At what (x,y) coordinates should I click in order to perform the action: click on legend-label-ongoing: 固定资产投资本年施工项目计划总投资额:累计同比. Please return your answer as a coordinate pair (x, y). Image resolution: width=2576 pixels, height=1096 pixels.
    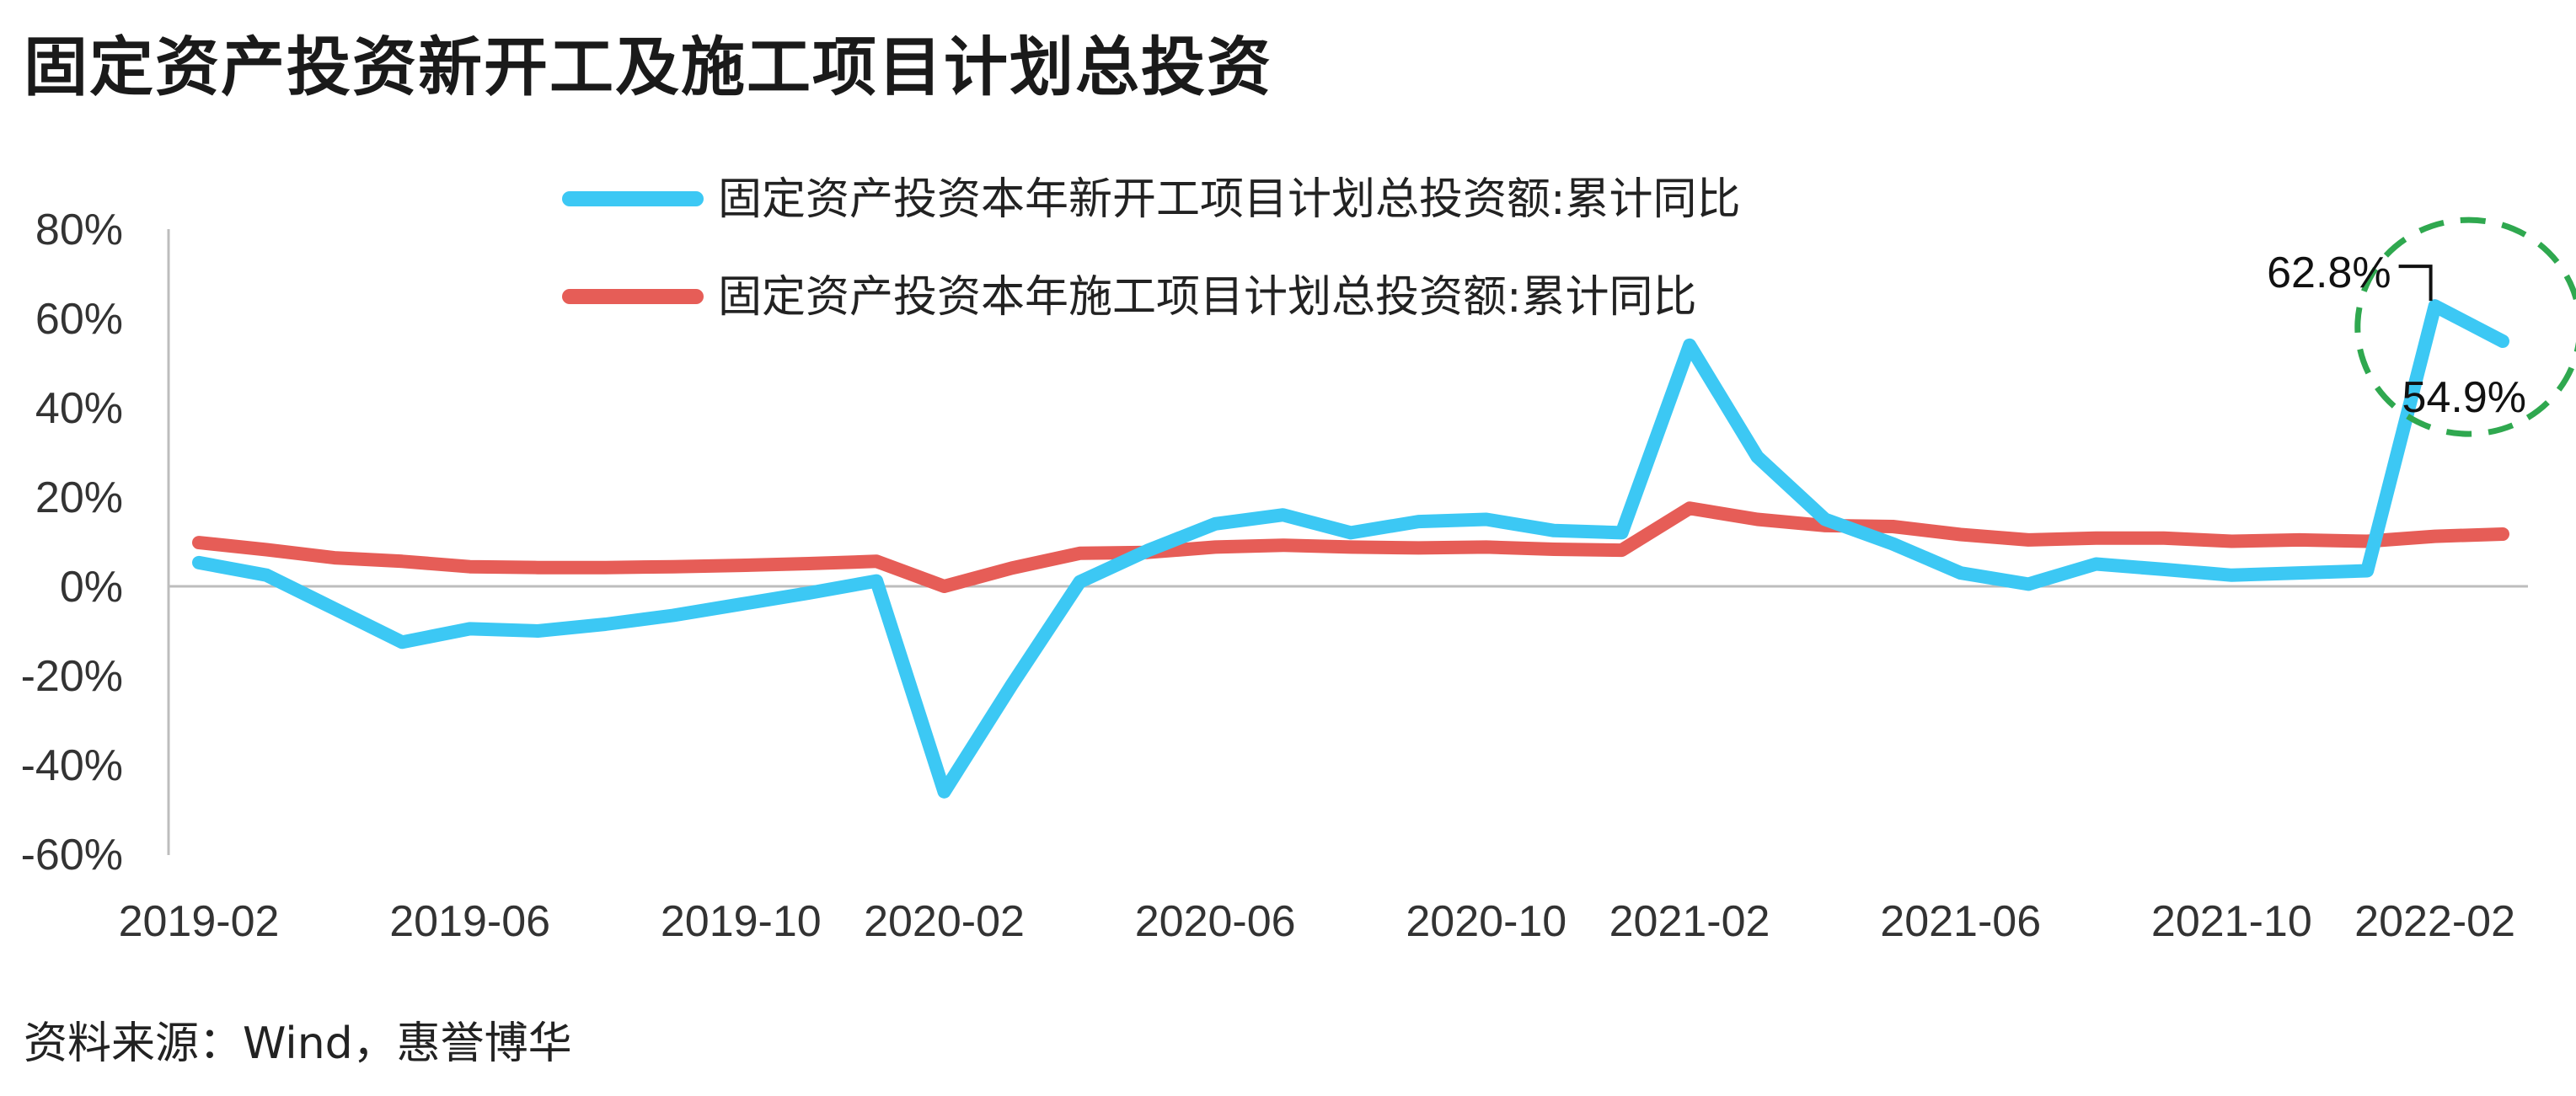
    Looking at the image, I should click on (1207, 297).